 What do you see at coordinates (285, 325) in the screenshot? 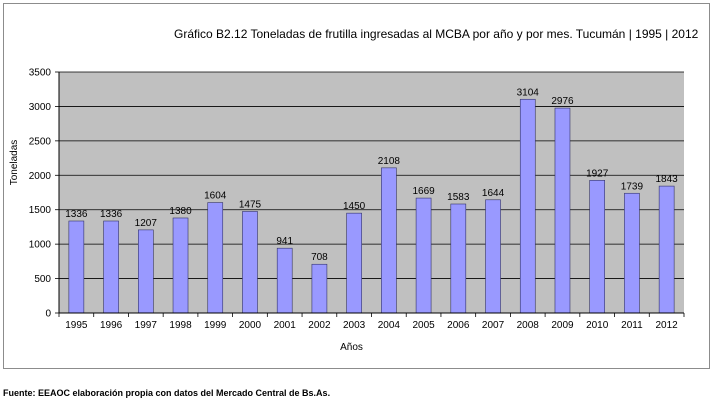
I see `x-tick-label: 2001` at bounding box center [285, 325].